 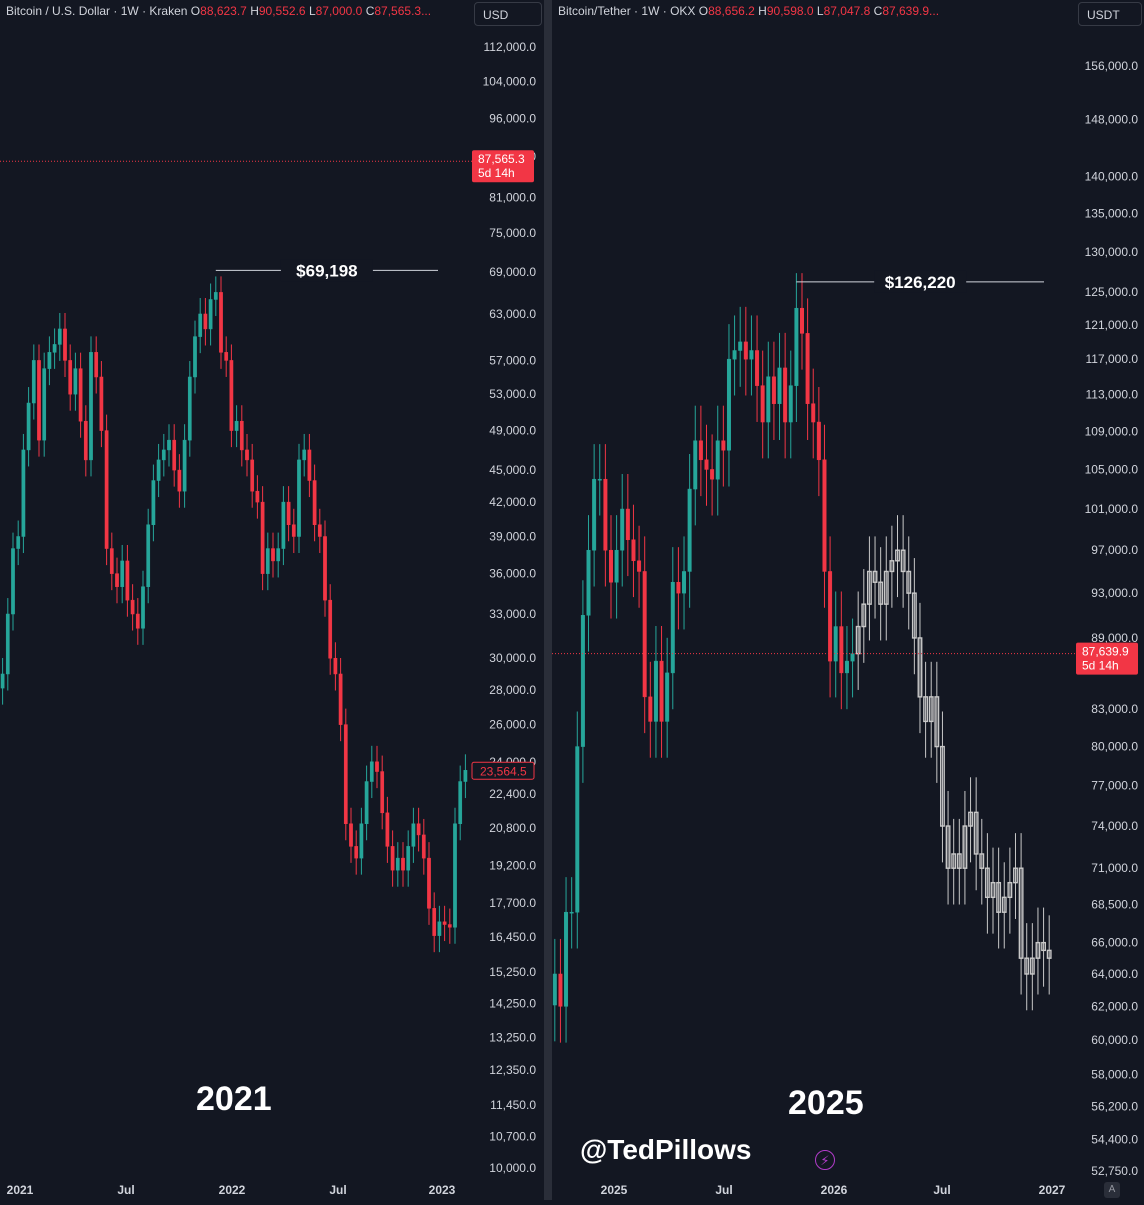 I want to click on left-y-tick-label: 15,250.0, so click(x=512, y=972).